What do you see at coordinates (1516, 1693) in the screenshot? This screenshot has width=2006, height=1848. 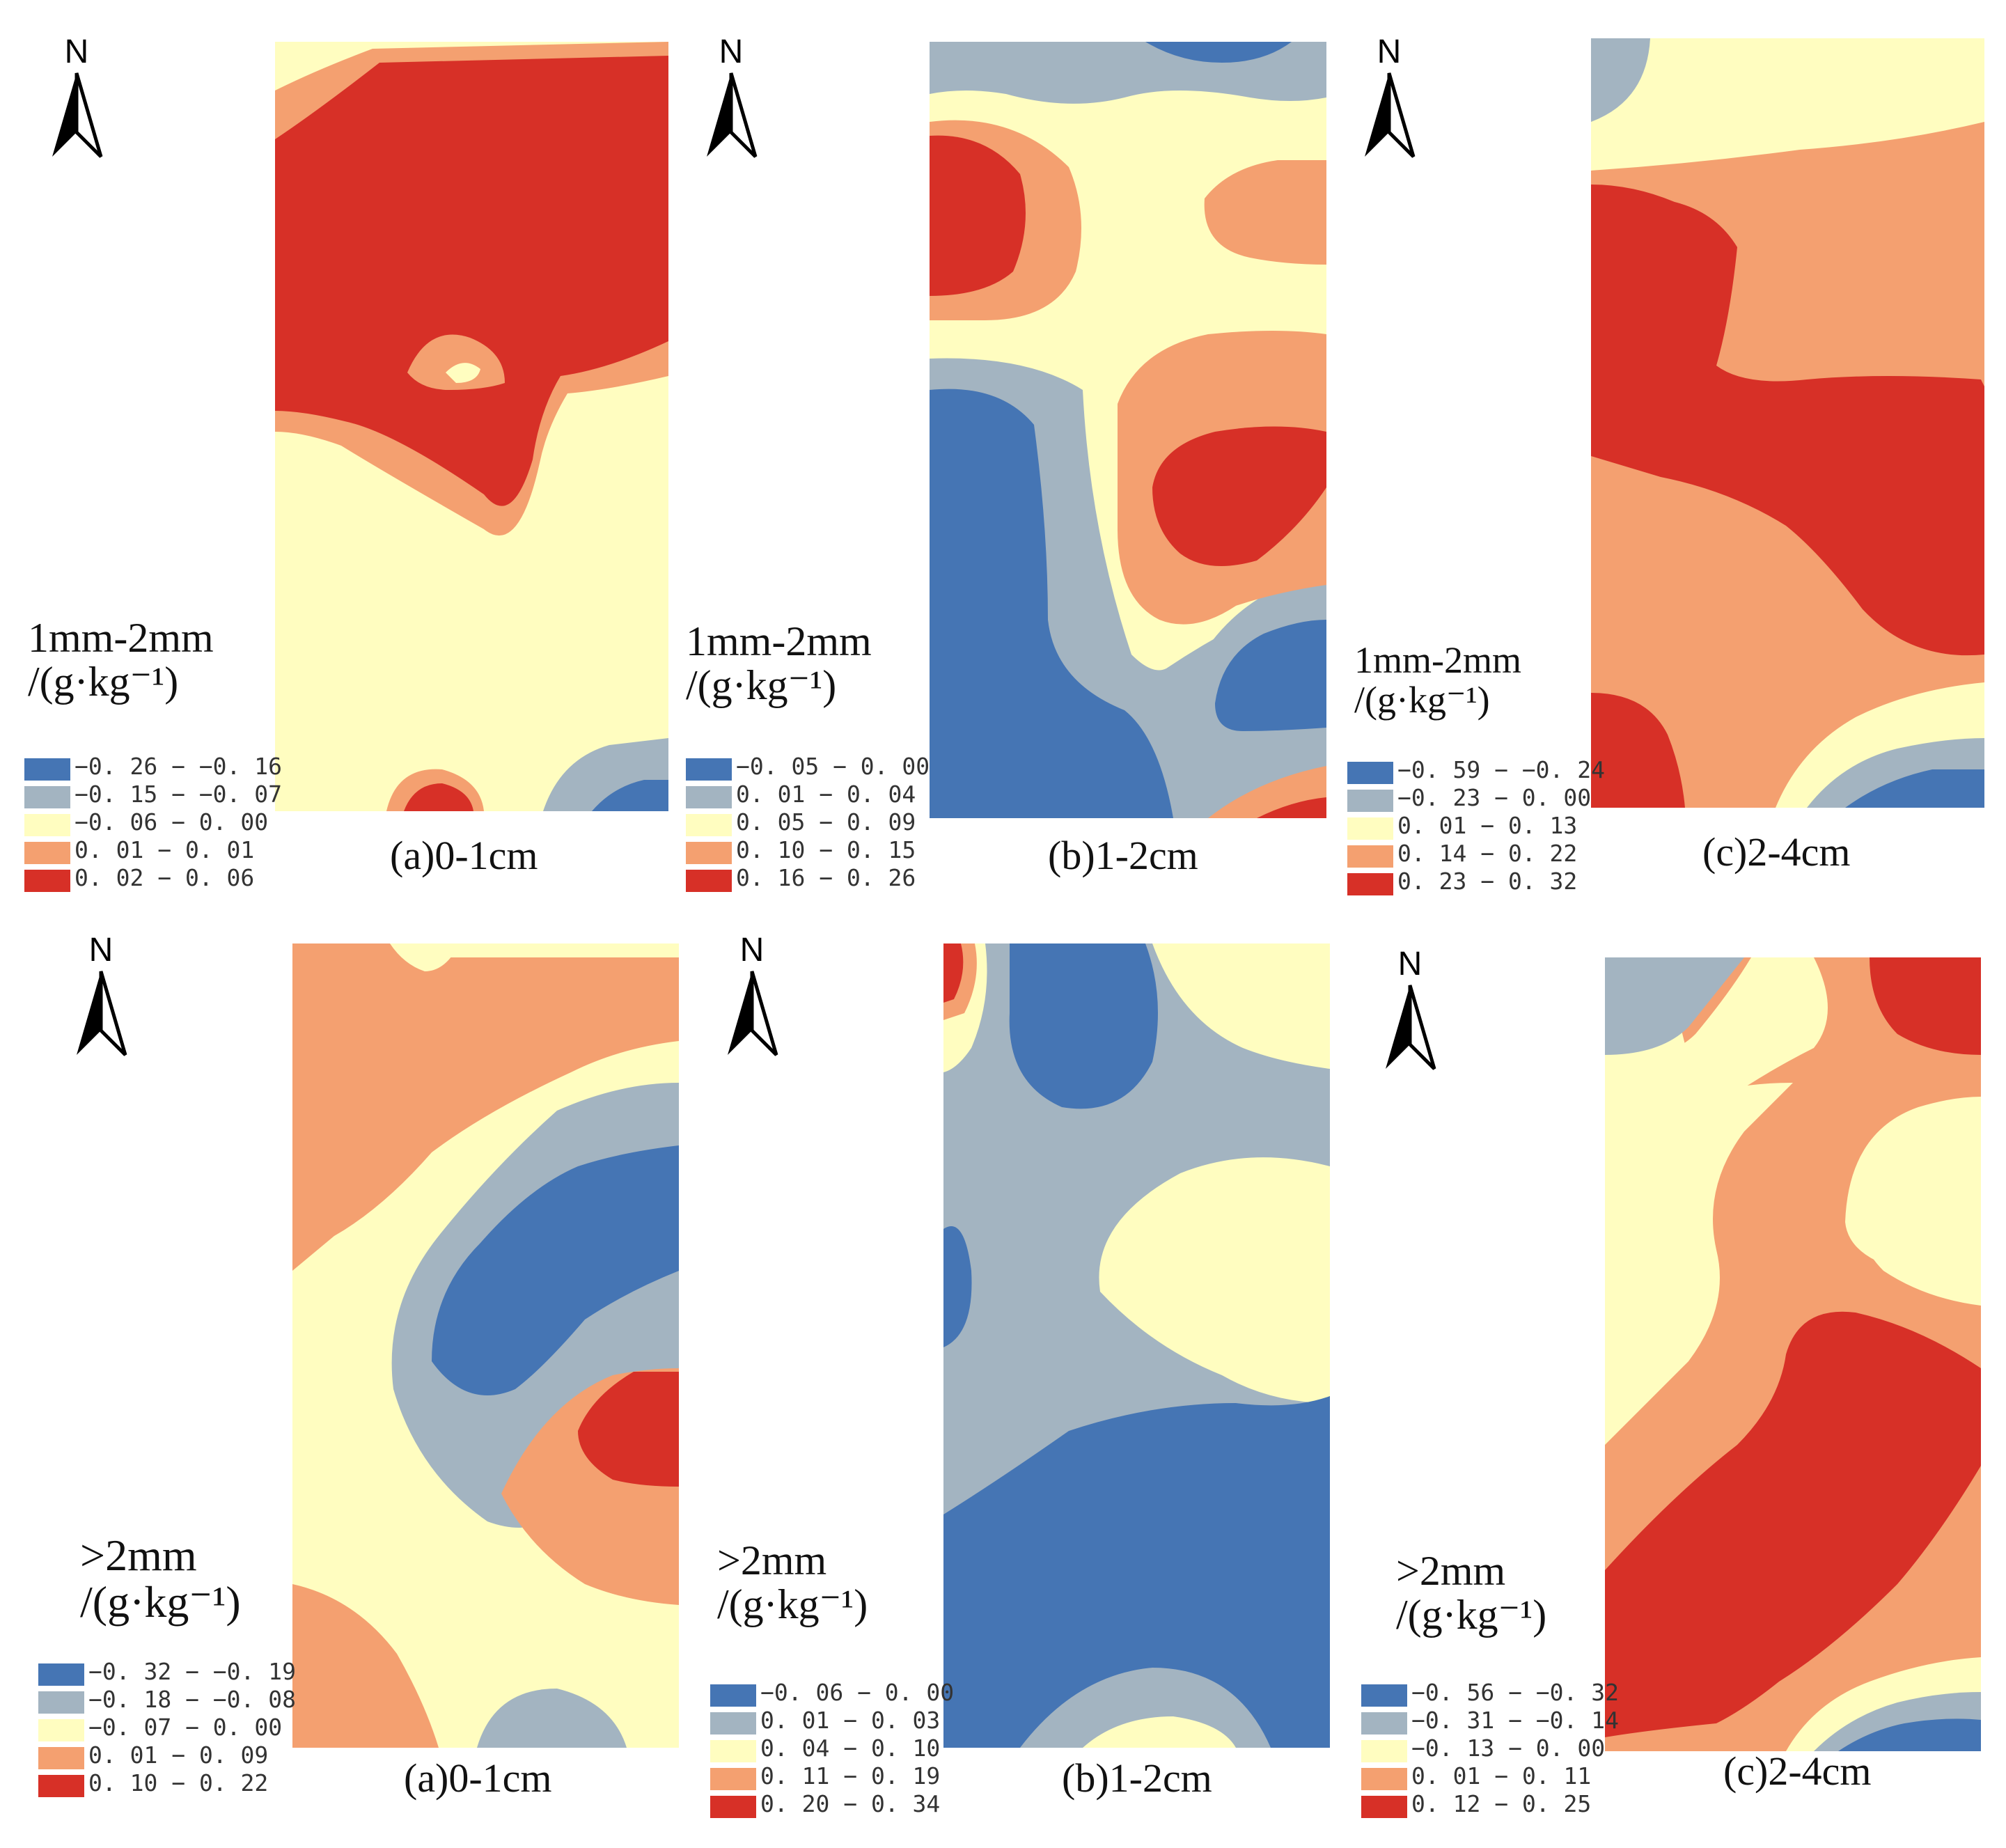 I see `legend-label: −0. 56 − −0. 32` at bounding box center [1516, 1693].